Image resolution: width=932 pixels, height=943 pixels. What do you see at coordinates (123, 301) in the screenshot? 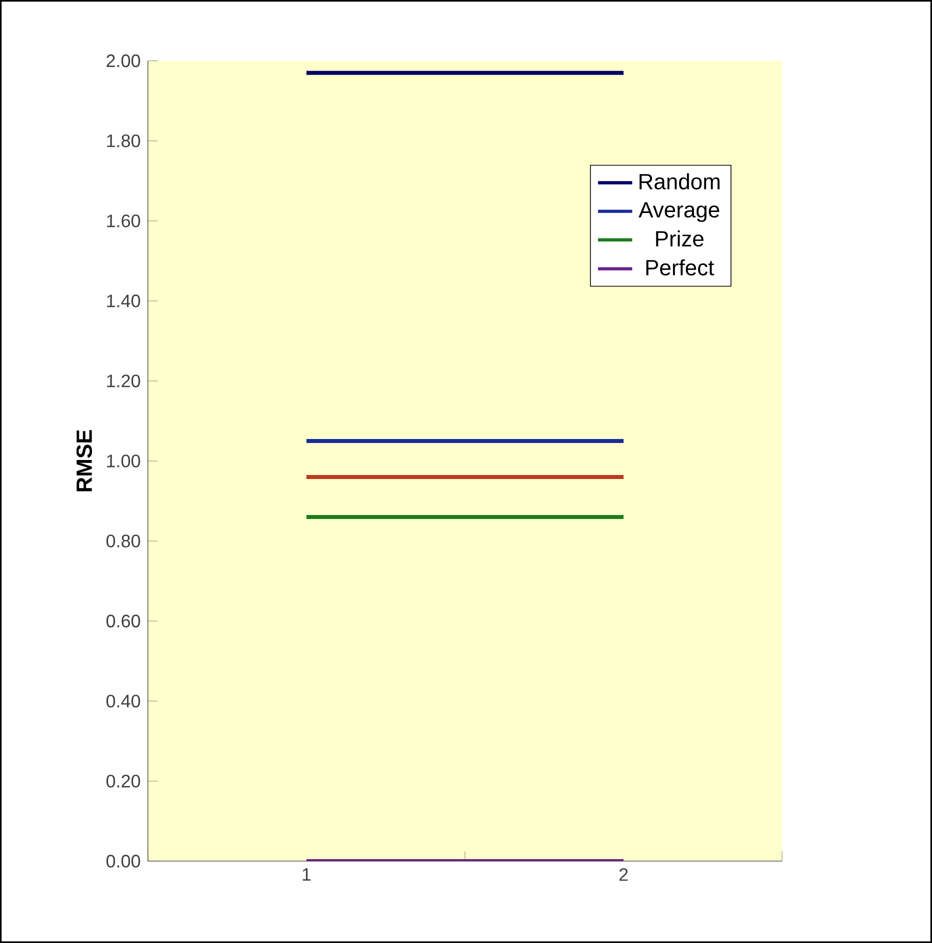
I see `y-tick-label: 1.40` at bounding box center [123, 301].